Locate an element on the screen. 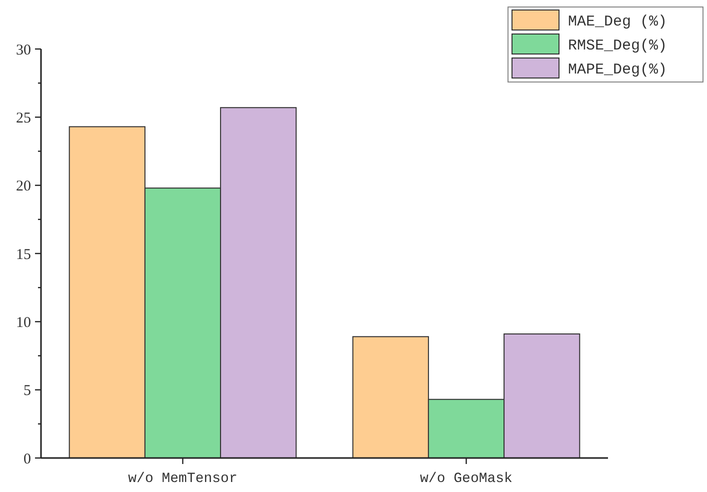 The width and height of the screenshot is (707, 492). y-tick-label: 5 is located at coordinates (27, 391).